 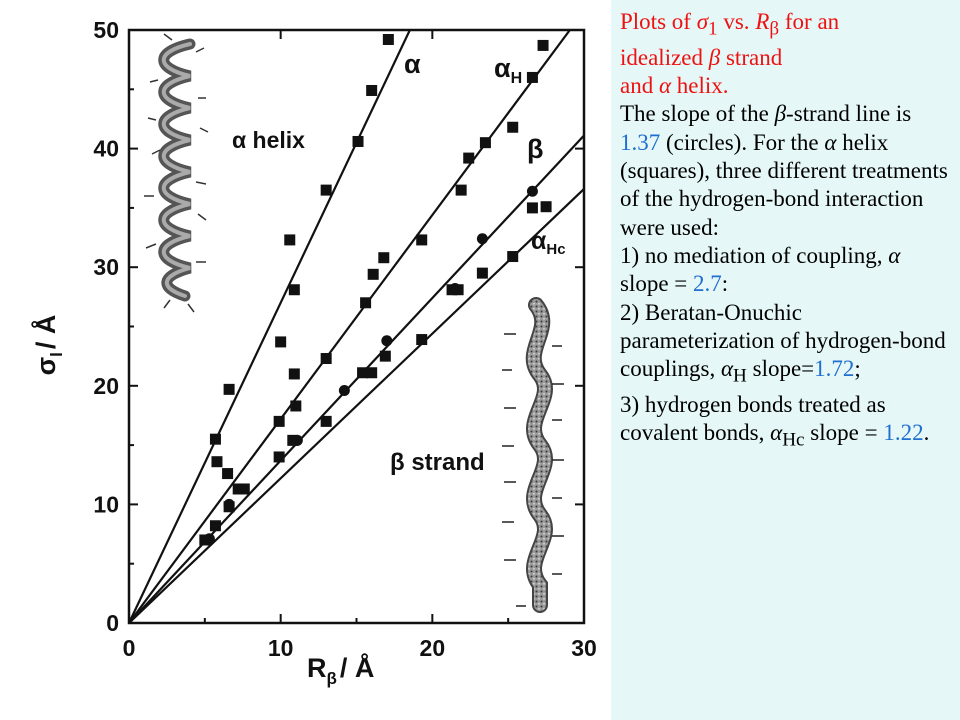 I want to click on slope-value-alpha-h: 1.72, so click(x=834, y=369).